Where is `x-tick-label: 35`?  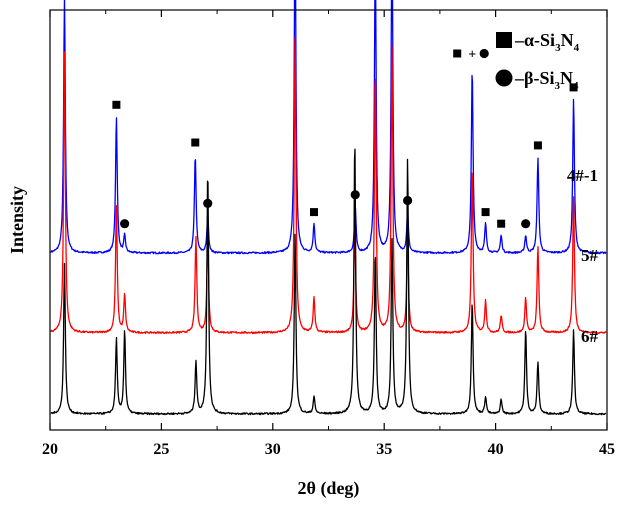 x-tick-label: 35 is located at coordinates (384, 449).